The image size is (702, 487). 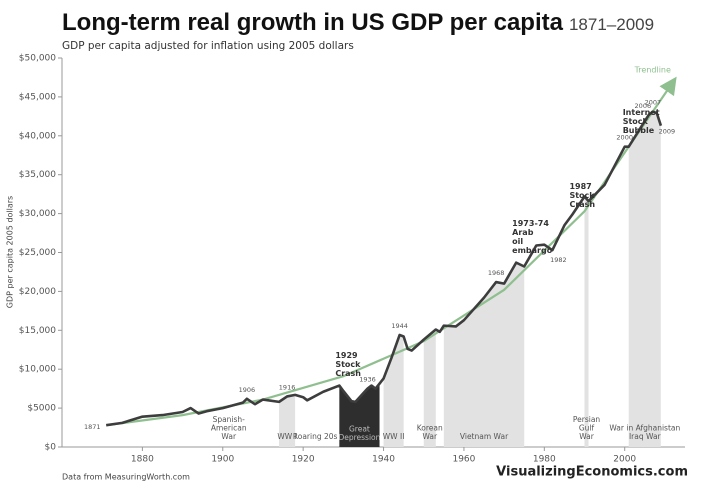 I want to click on brand: VisualizingEconomics.com, so click(x=592, y=472).